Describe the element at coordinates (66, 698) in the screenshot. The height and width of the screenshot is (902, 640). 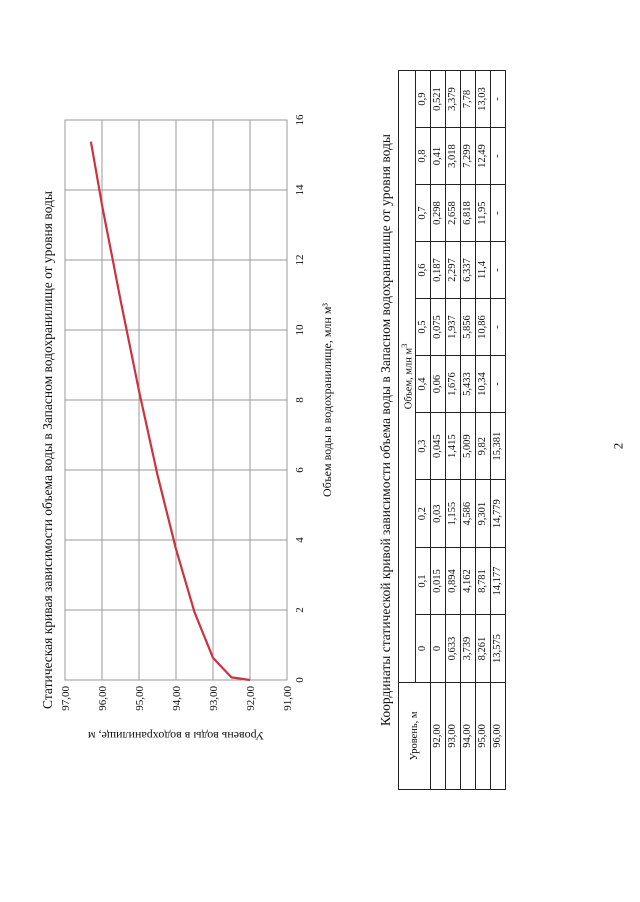
I see `y-tick-label: 97,00` at that location.